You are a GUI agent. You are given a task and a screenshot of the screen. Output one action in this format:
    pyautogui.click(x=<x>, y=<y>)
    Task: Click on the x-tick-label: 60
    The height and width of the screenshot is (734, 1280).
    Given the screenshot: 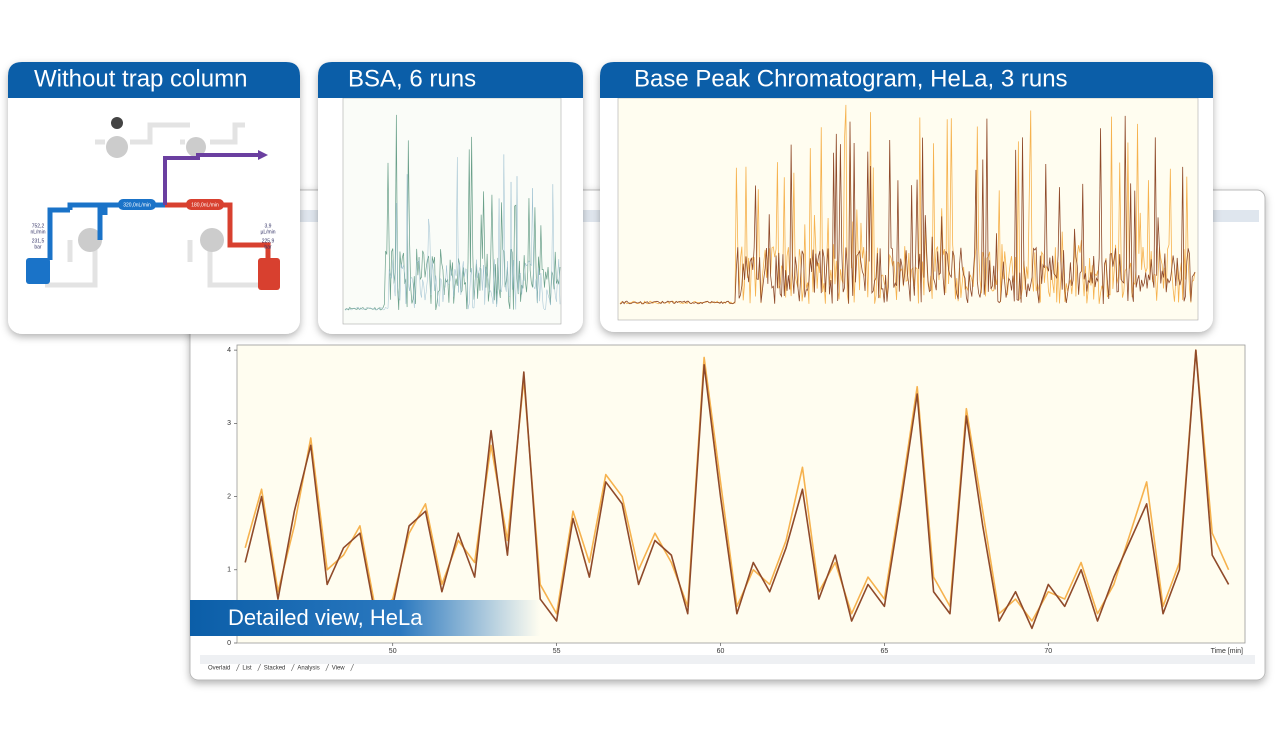 What is the action you would take?
    pyautogui.click(x=721, y=651)
    